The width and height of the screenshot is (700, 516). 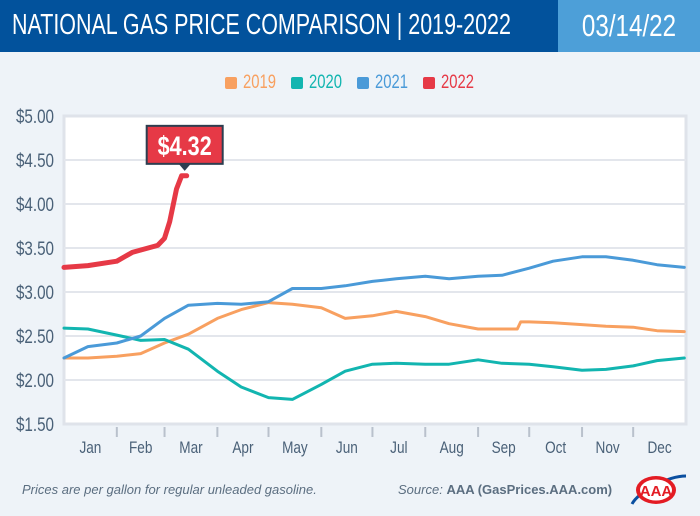 What do you see at coordinates (125, 221) in the screenshot?
I see `series-line-2022` at bounding box center [125, 221].